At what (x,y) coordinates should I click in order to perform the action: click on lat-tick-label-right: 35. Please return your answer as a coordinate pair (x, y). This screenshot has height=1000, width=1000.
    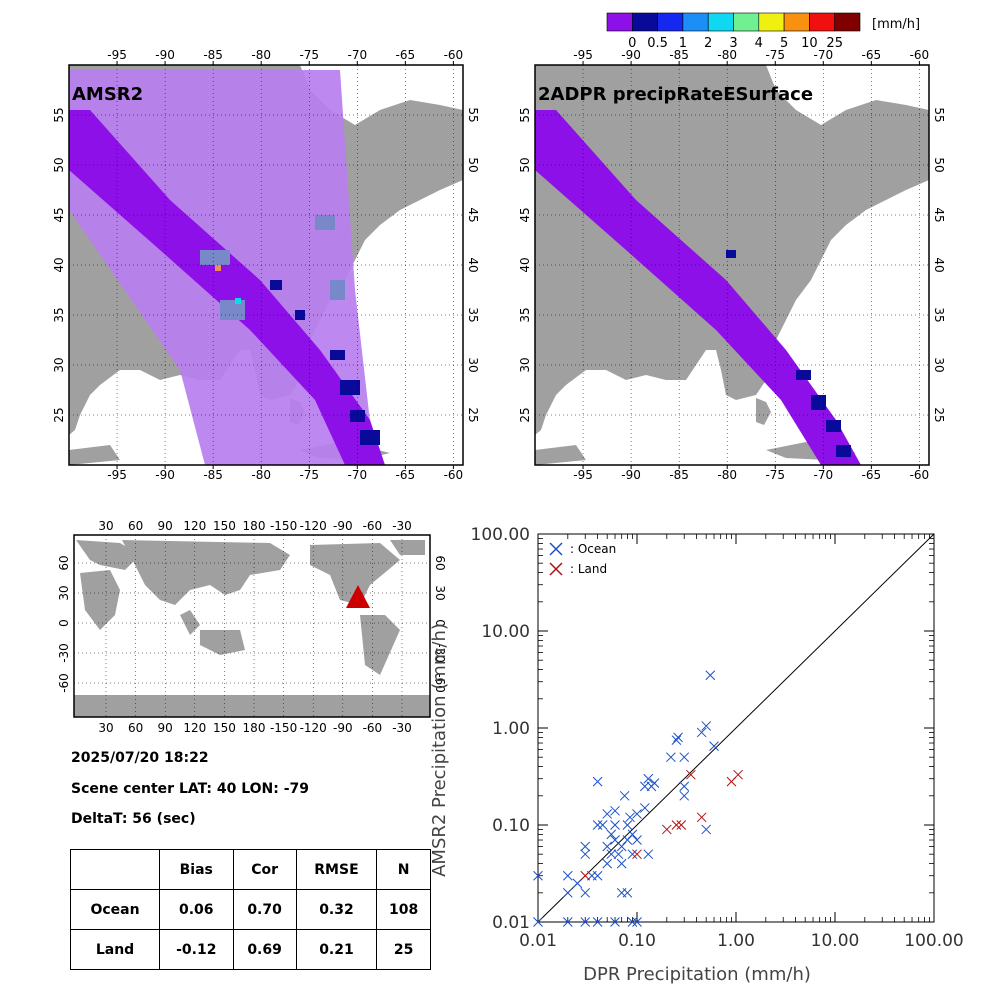
    Looking at the image, I should click on (939, 314).